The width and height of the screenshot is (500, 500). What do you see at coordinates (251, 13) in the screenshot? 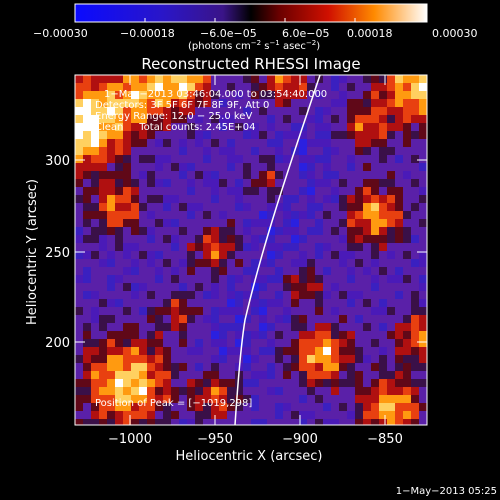
I see `colorbar-gradient` at bounding box center [251, 13].